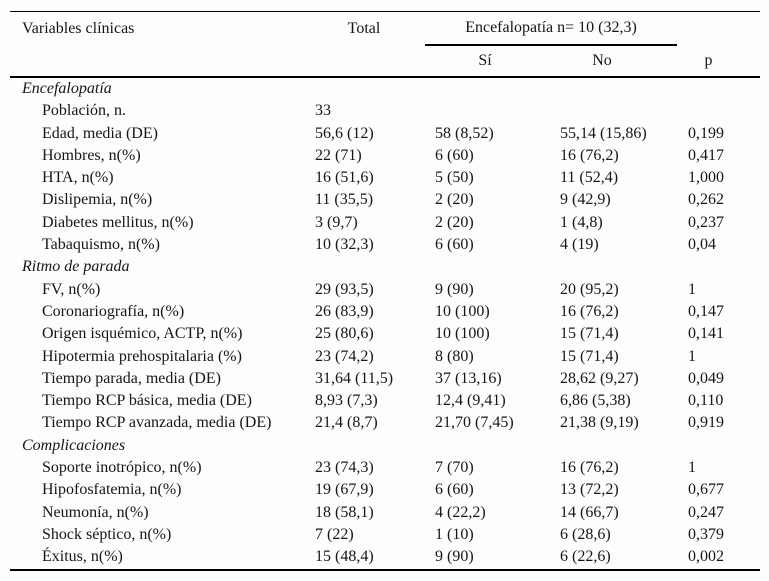 This screenshot has height=581, width=769. What do you see at coordinates (589, 468) in the screenshot?
I see `cell-no: 16 (76,2)` at bounding box center [589, 468].